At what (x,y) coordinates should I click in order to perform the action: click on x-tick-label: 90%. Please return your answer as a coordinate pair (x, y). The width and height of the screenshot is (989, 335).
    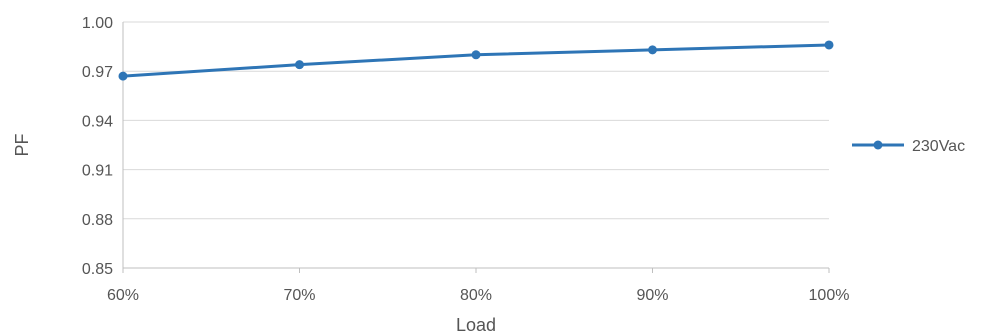
    Looking at the image, I should click on (652, 295).